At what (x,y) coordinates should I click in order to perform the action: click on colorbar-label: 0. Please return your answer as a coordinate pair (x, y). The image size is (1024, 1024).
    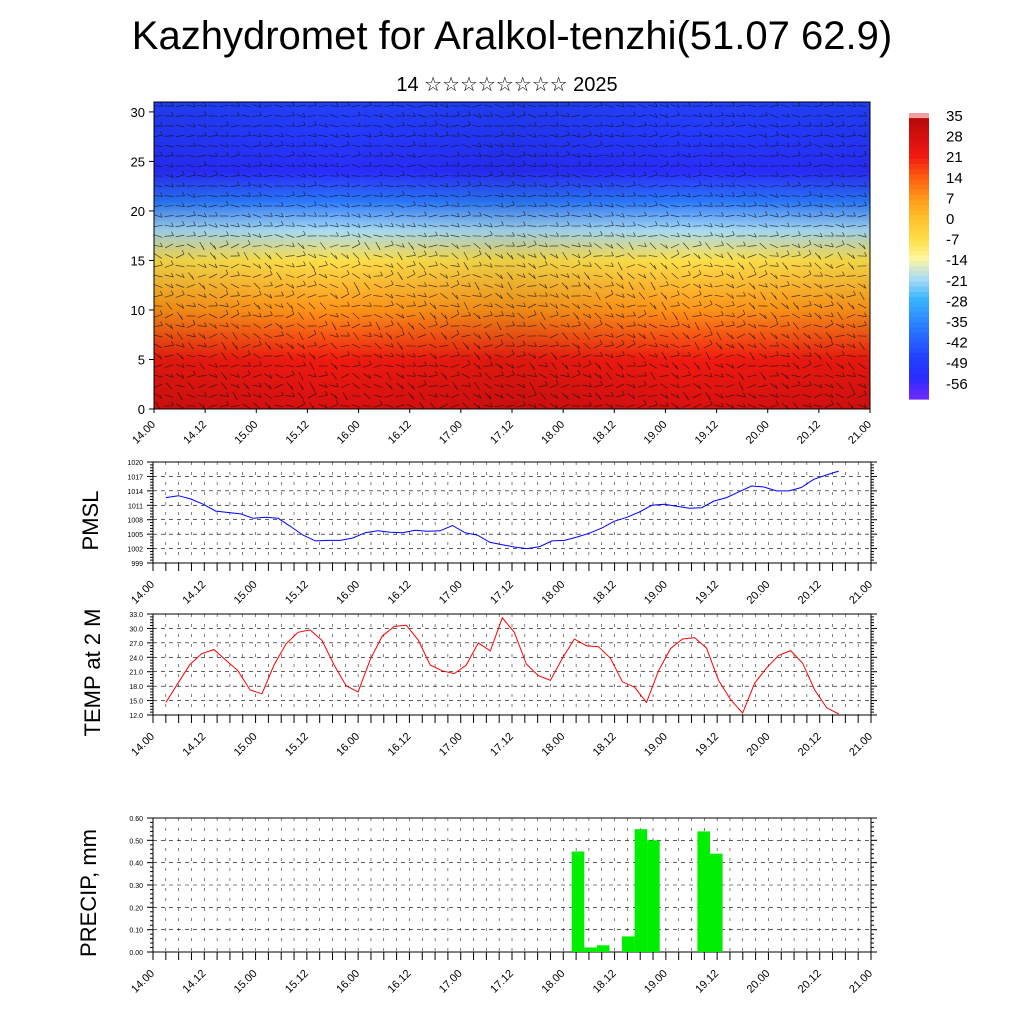
    Looking at the image, I should click on (950, 219).